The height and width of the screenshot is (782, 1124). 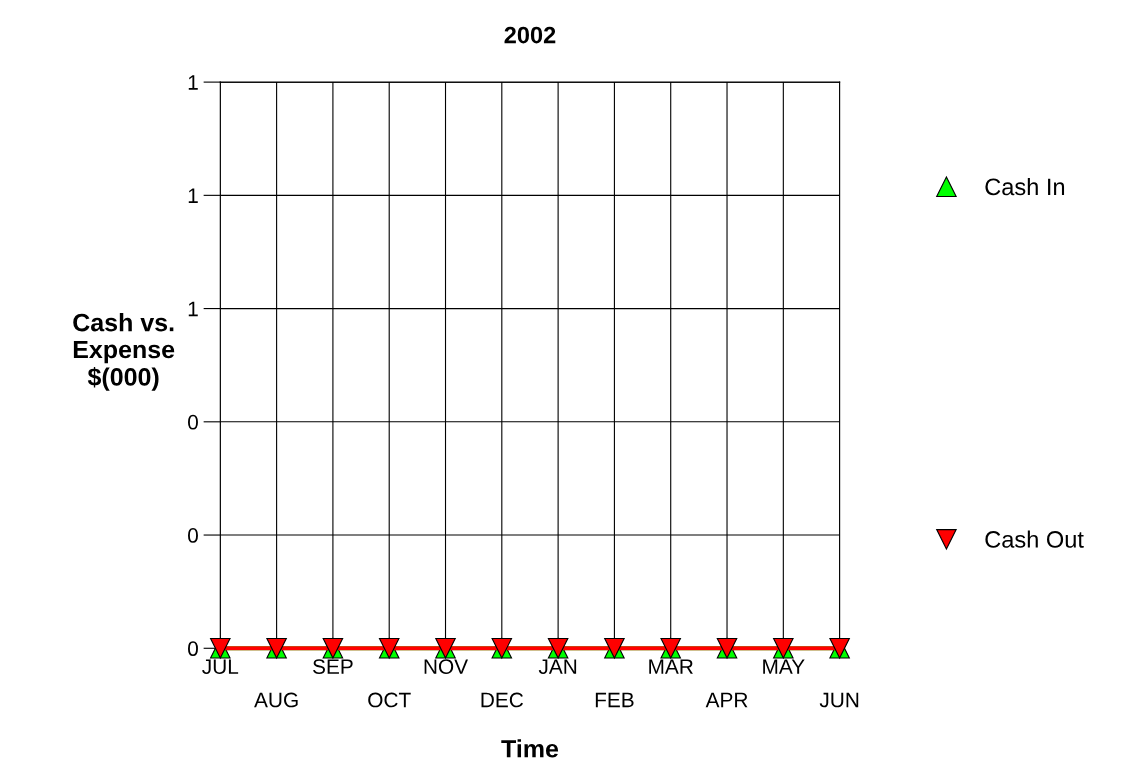 I want to click on x-tick-label: OCT, so click(x=389, y=700).